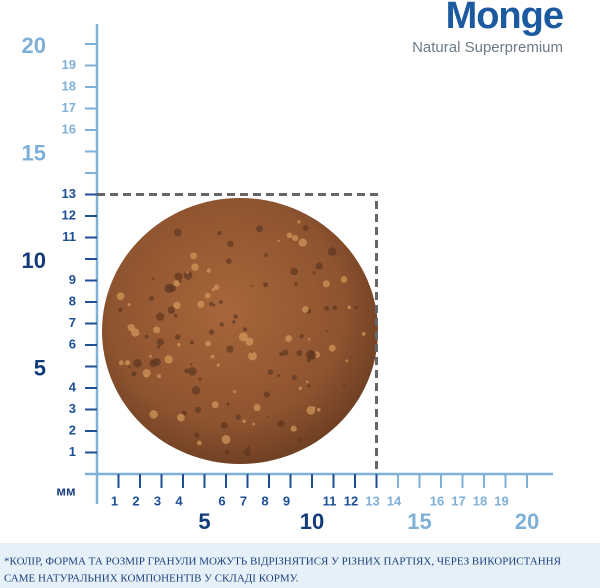  I want to click on h-major-label: 15, so click(419, 521).